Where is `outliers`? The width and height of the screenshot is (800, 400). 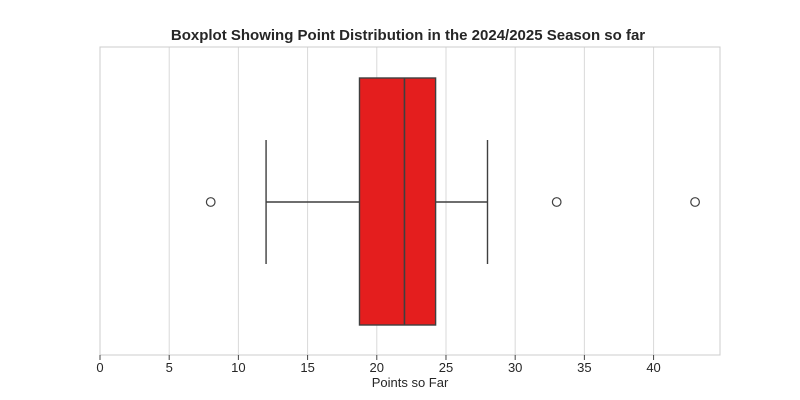
outliers is located at coordinates (452, 202).